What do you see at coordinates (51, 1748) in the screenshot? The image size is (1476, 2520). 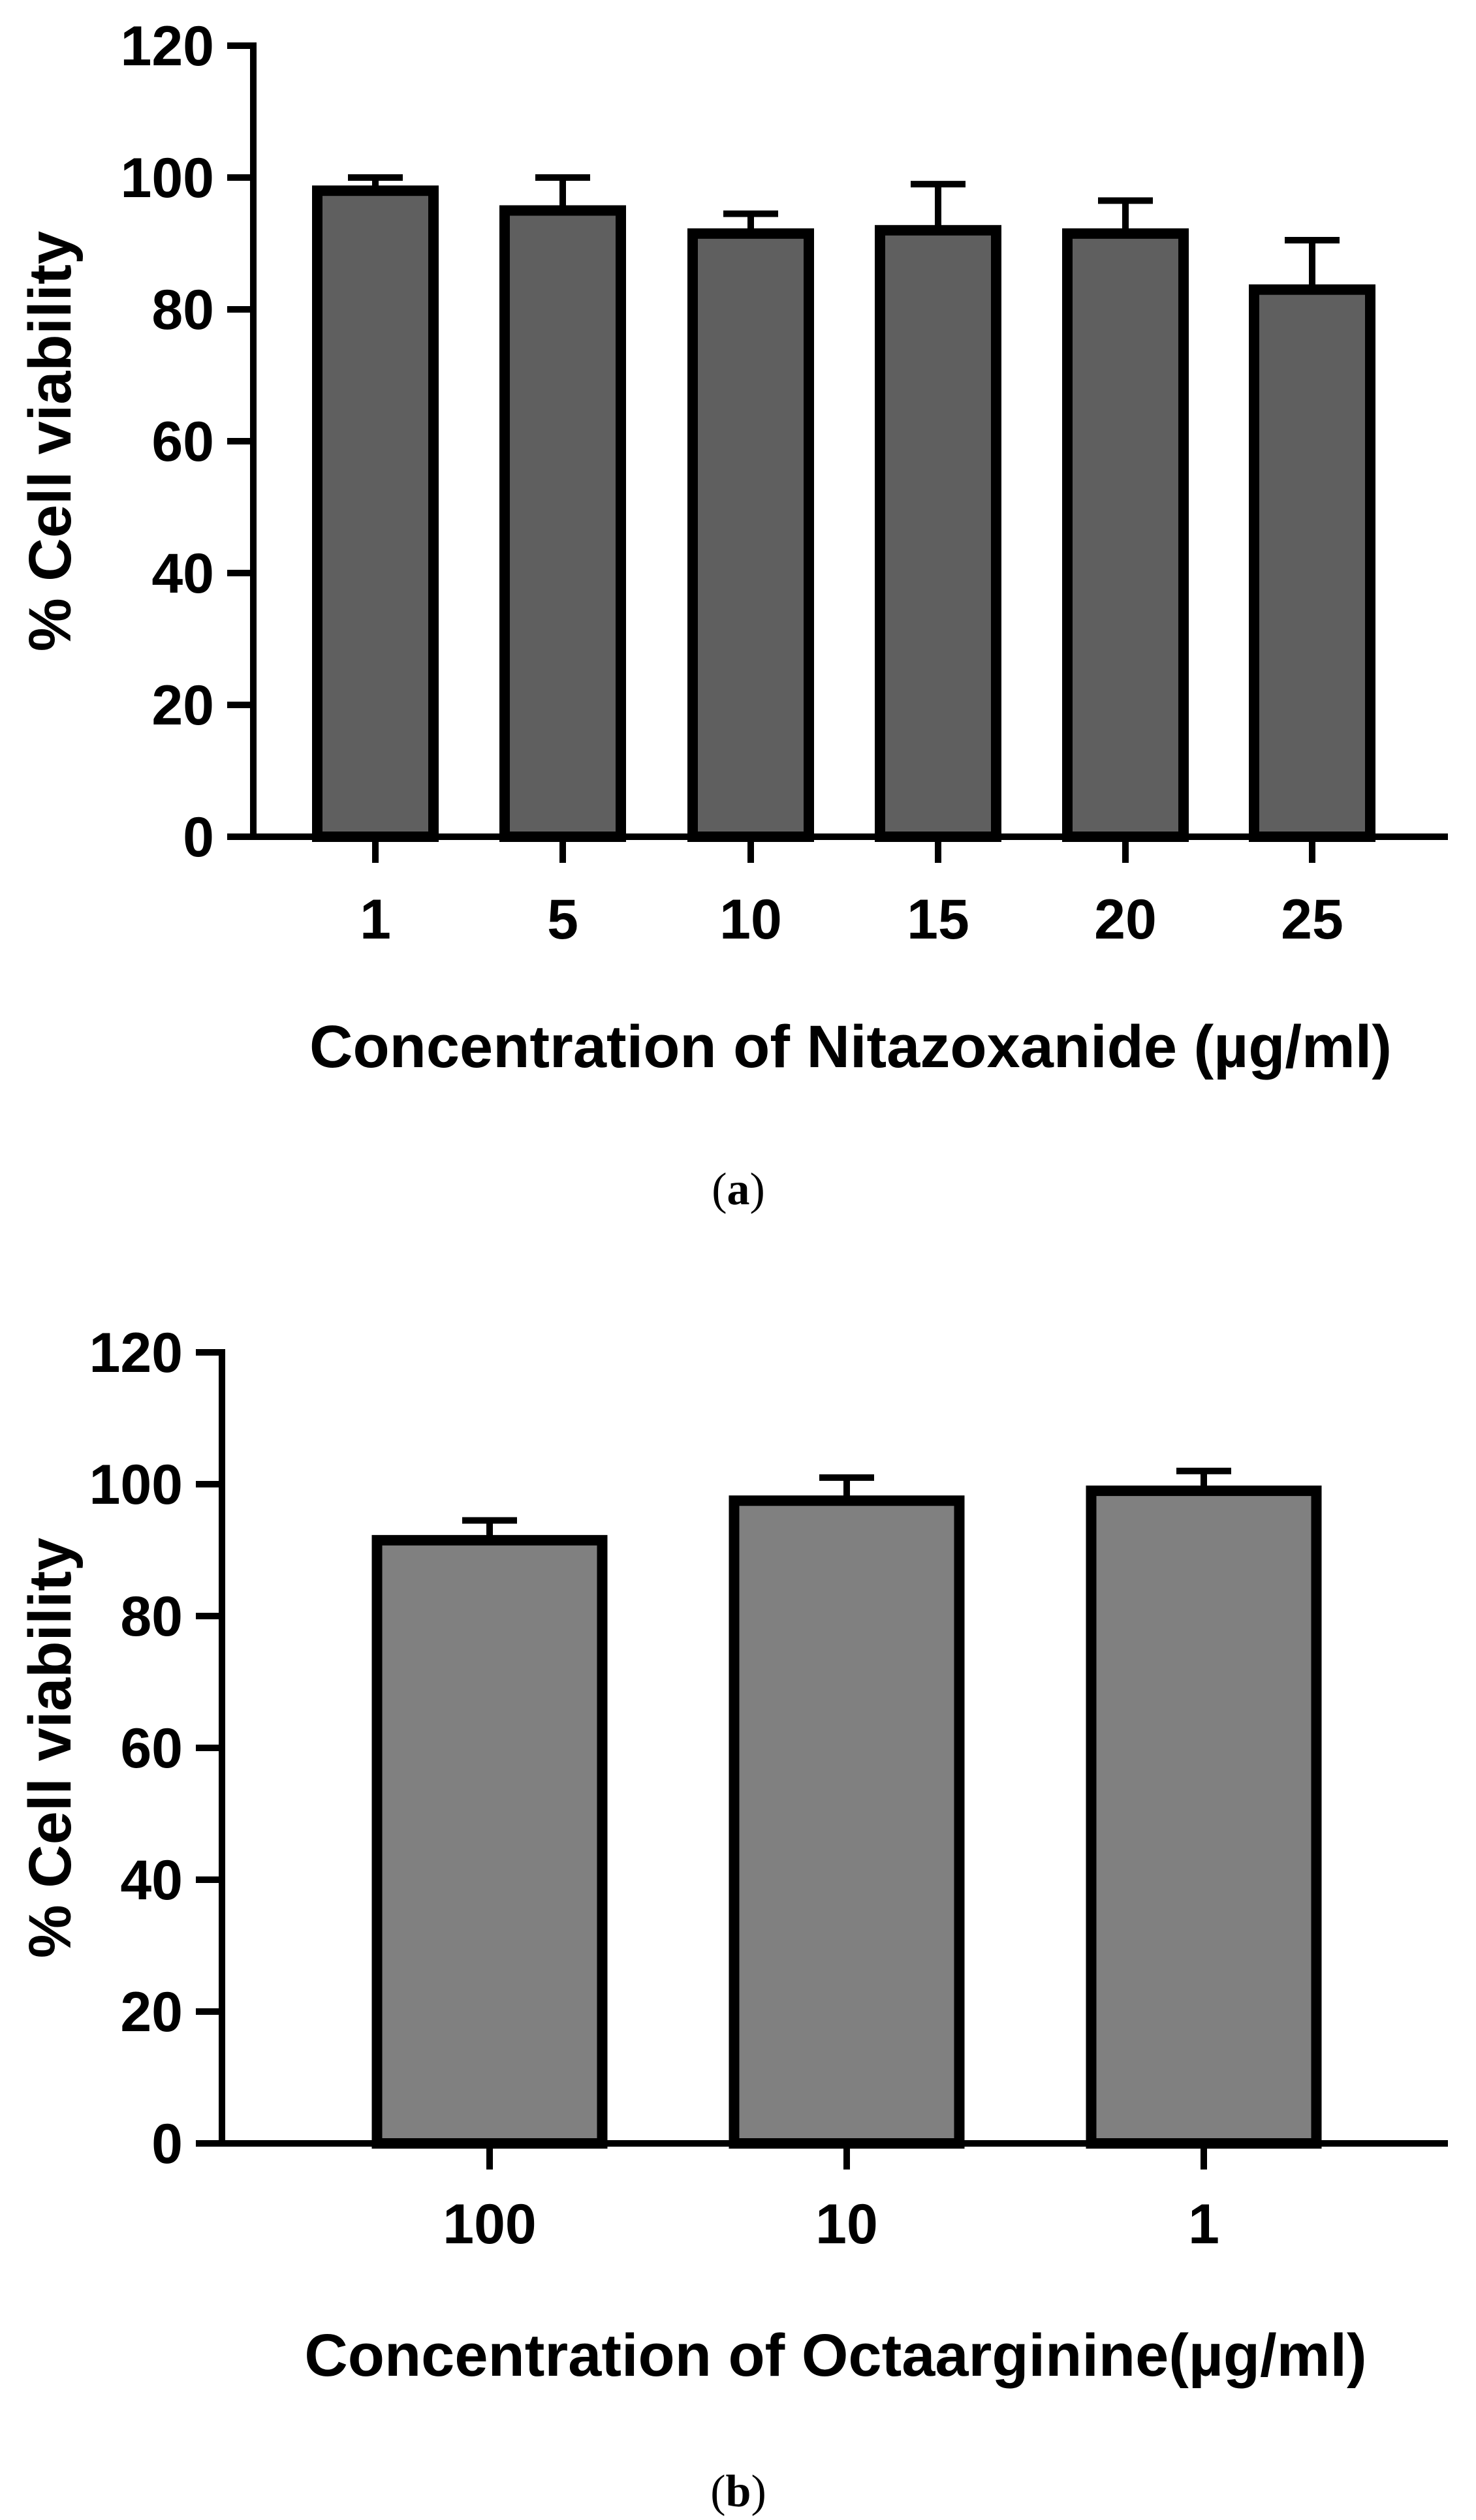 I see `chart-b-y-axis-title: % Cell viability` at bounding box center [51, 1748].